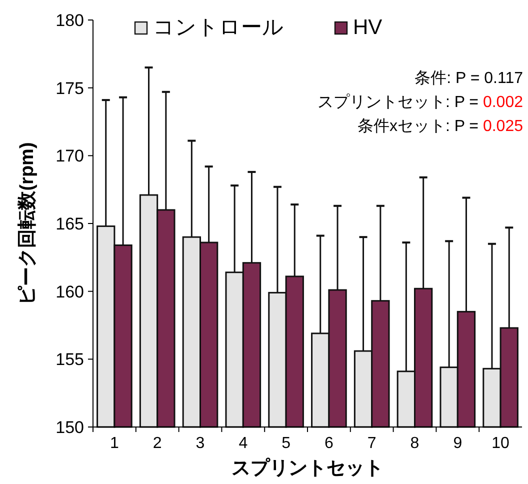  I want to click on x-tick-label: 6, so click(329, 443).